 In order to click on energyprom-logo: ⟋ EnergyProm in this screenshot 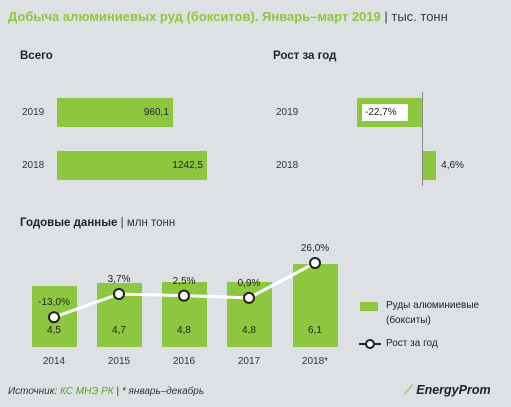, I will do `click(447, 390)`.